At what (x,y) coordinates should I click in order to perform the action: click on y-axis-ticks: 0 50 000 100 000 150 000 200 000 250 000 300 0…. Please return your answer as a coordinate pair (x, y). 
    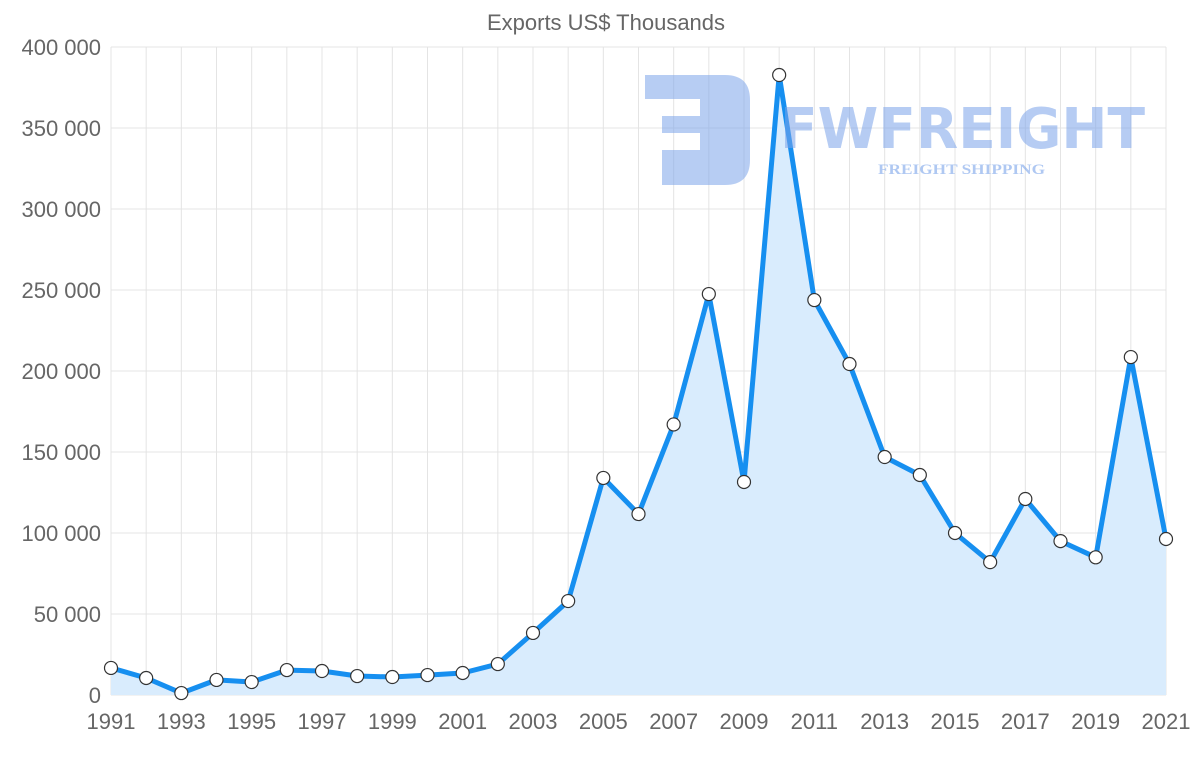
    Looking at the image, I should click on (61, 371).